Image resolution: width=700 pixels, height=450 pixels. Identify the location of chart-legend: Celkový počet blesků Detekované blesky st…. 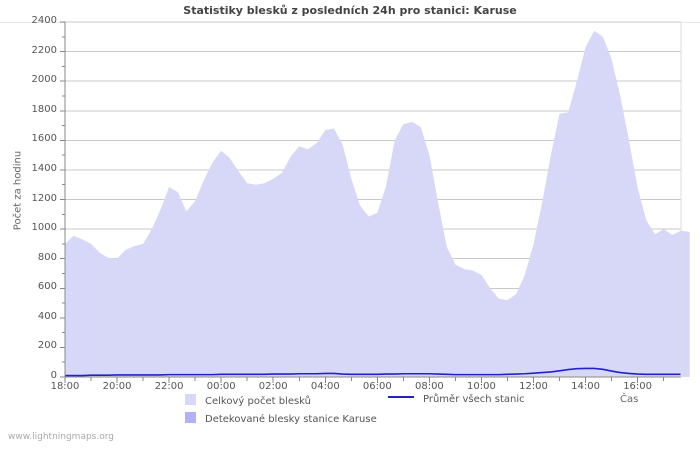
(350, 412).